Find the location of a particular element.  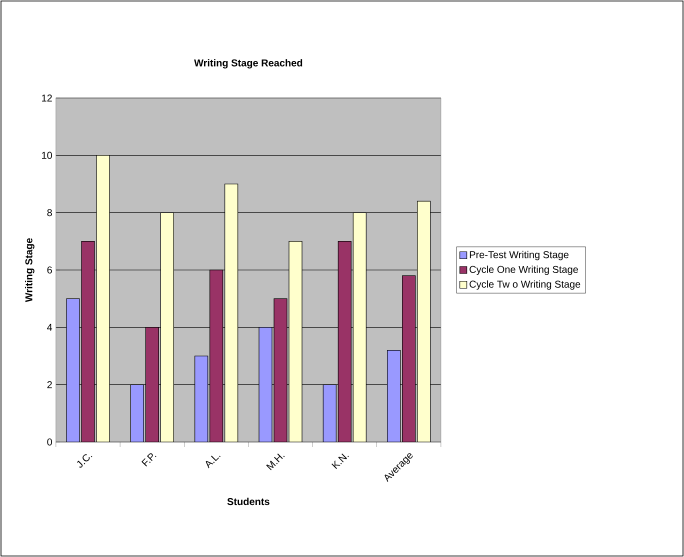

legend-label: Cycle One Writing Stage is located at coordinates (524, 270).